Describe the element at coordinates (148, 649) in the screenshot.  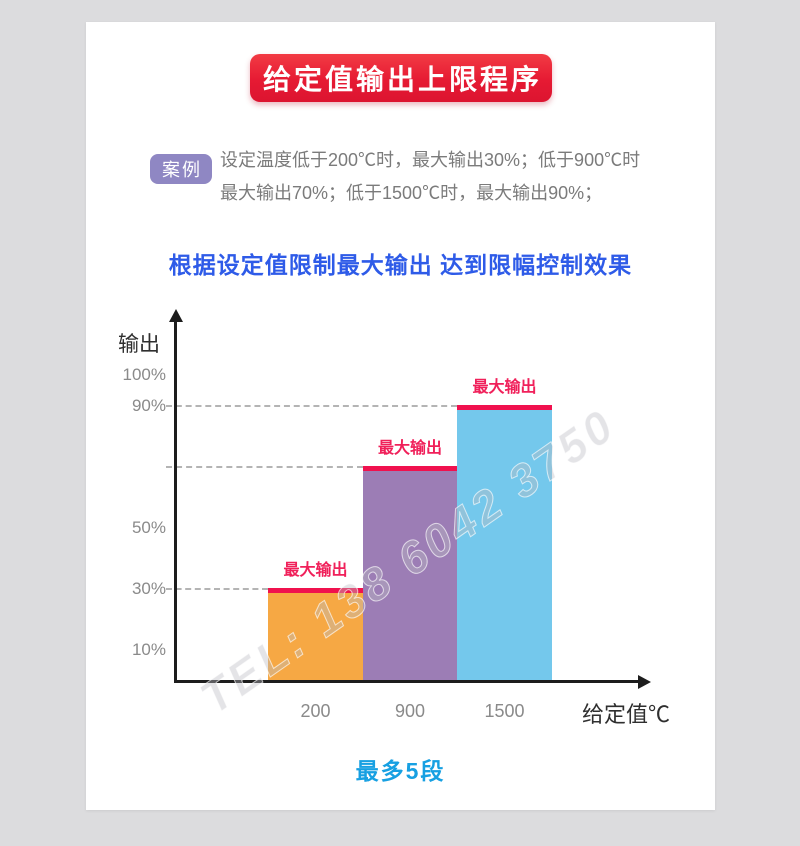
I see `y-tick-label: 10%` at that location.